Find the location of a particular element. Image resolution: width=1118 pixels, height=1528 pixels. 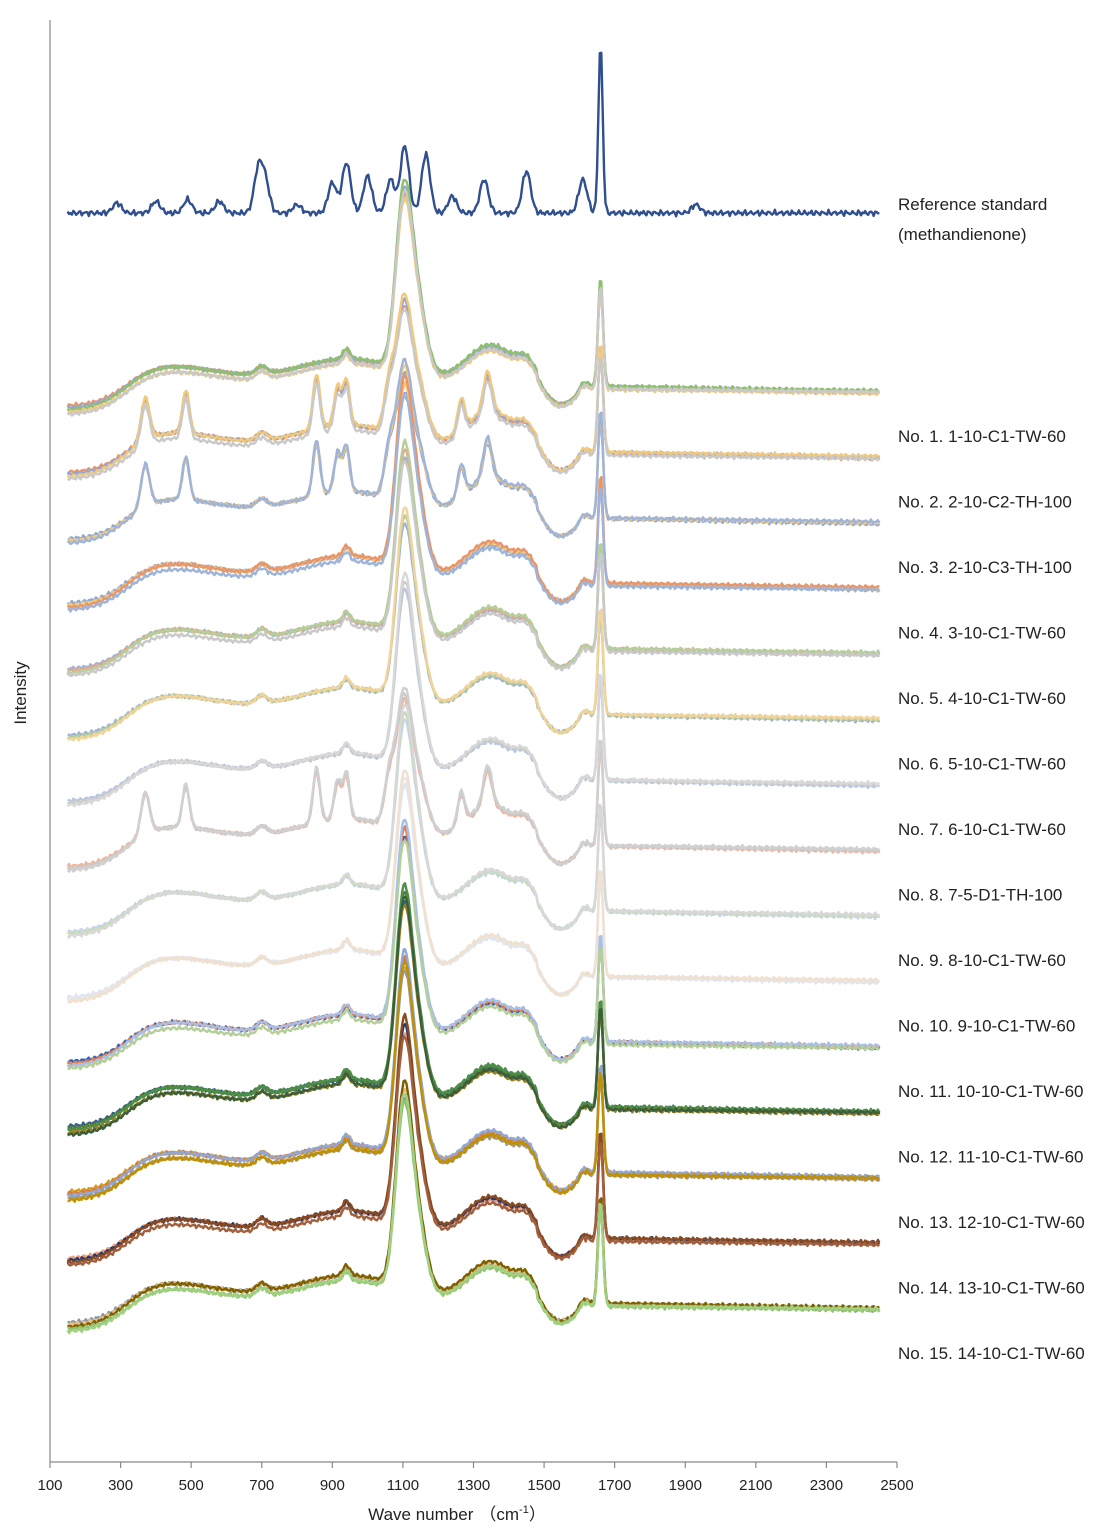

x-tick-label: 2300 is located at coordinates (826, 1485).